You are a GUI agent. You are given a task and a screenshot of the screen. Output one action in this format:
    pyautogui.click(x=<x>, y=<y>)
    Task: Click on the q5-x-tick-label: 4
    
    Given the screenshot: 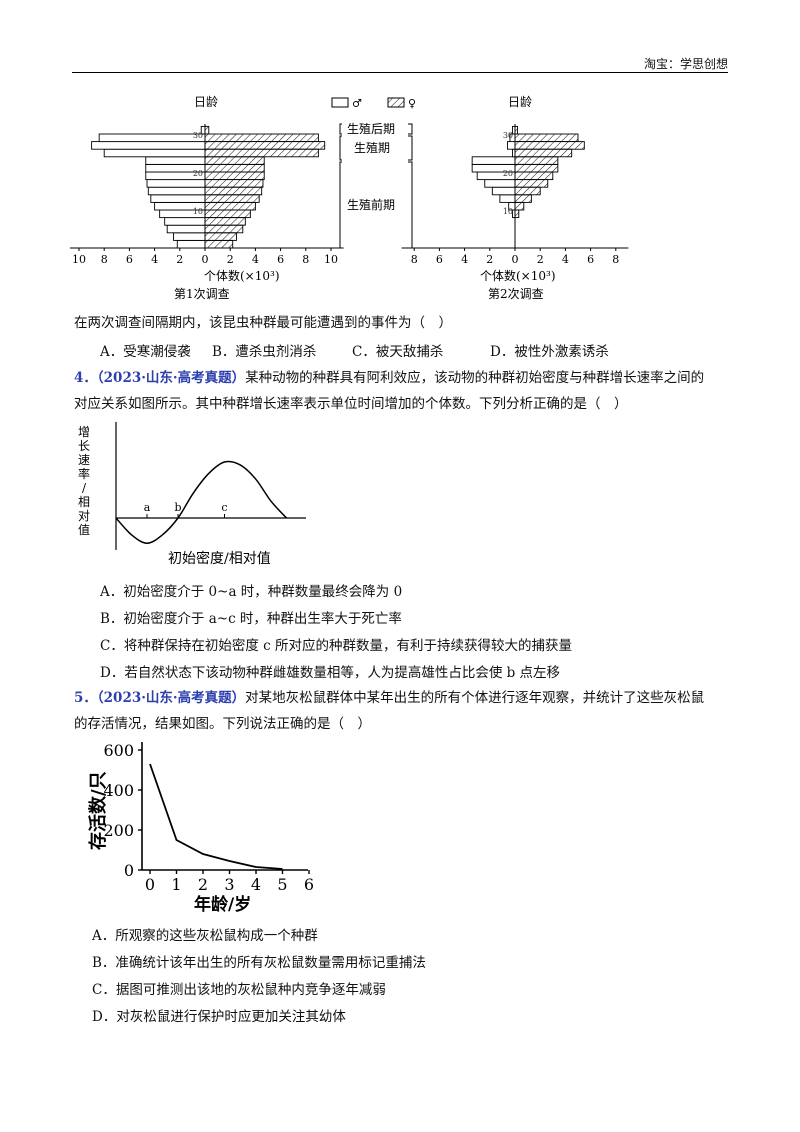 What is the action you would take?
    pyautogui.click(x=256, y=884)
    